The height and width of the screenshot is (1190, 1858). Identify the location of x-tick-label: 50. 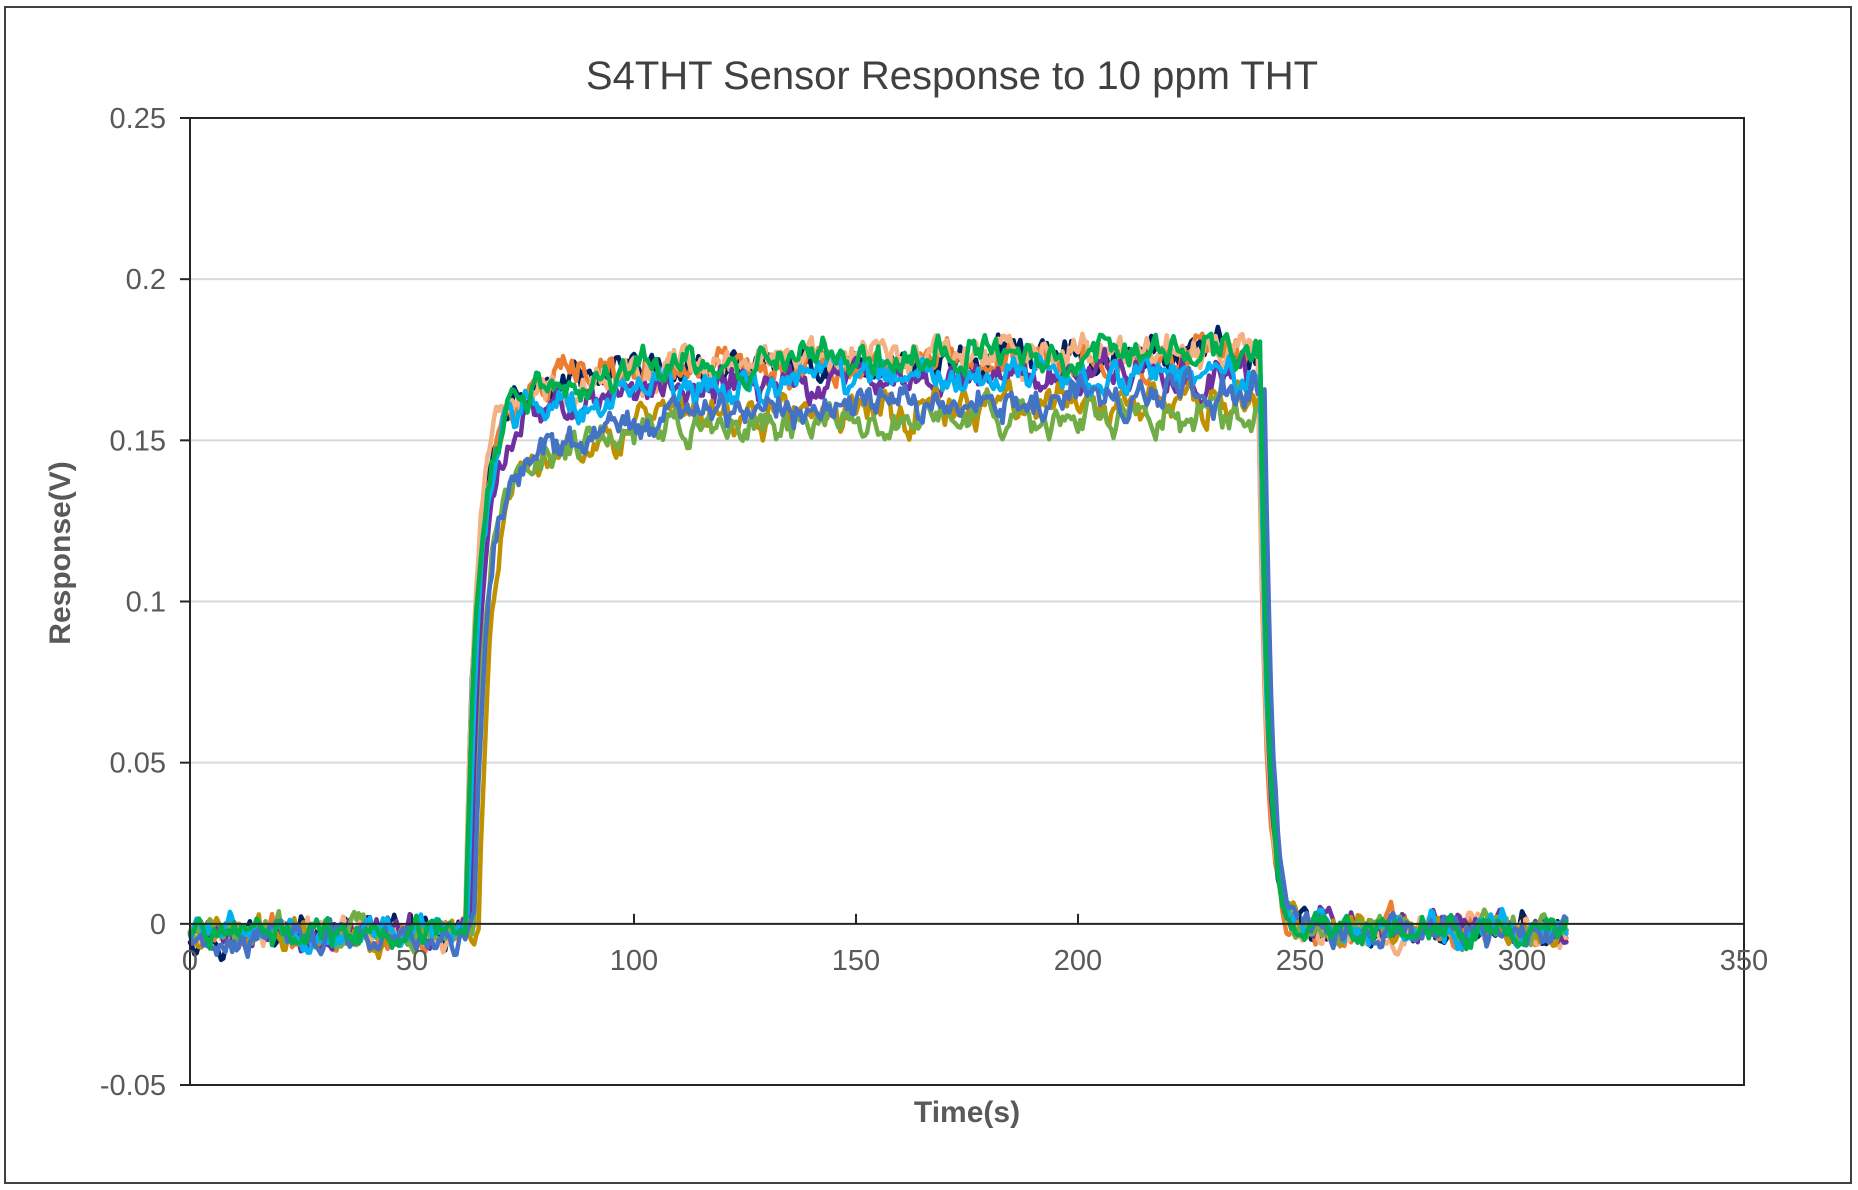
(412, 961).